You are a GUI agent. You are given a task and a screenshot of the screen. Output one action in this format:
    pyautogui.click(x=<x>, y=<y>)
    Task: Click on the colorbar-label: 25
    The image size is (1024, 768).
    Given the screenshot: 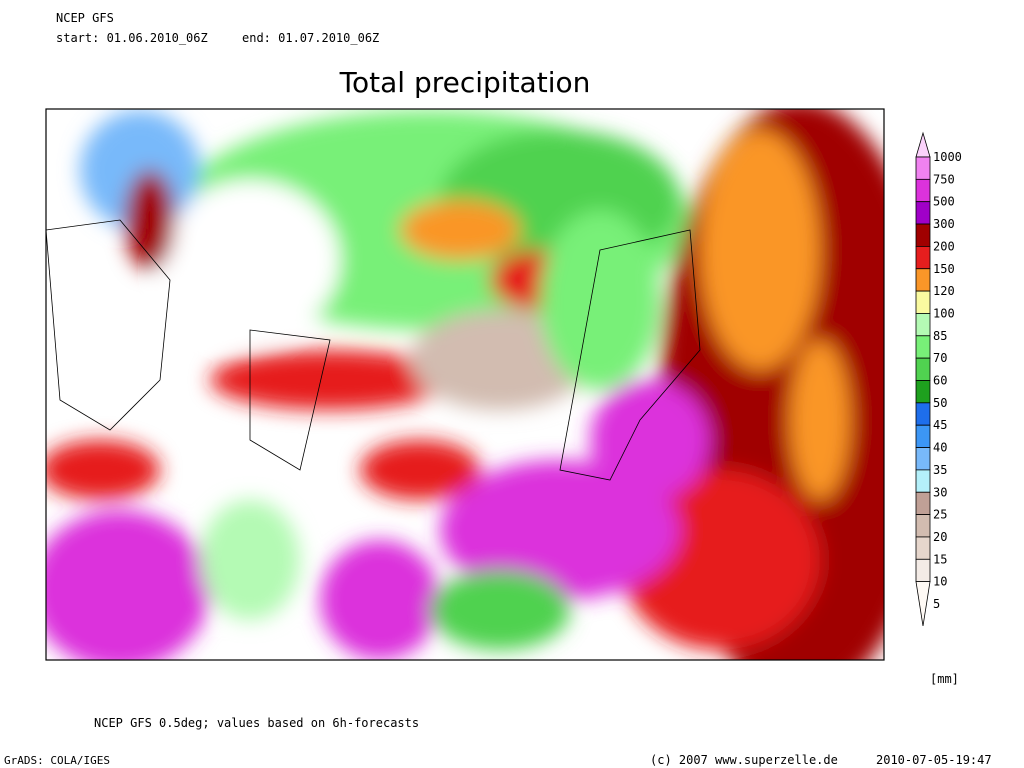 What is the action you would take?
    pyautogui.click(x=940, y=515)
    